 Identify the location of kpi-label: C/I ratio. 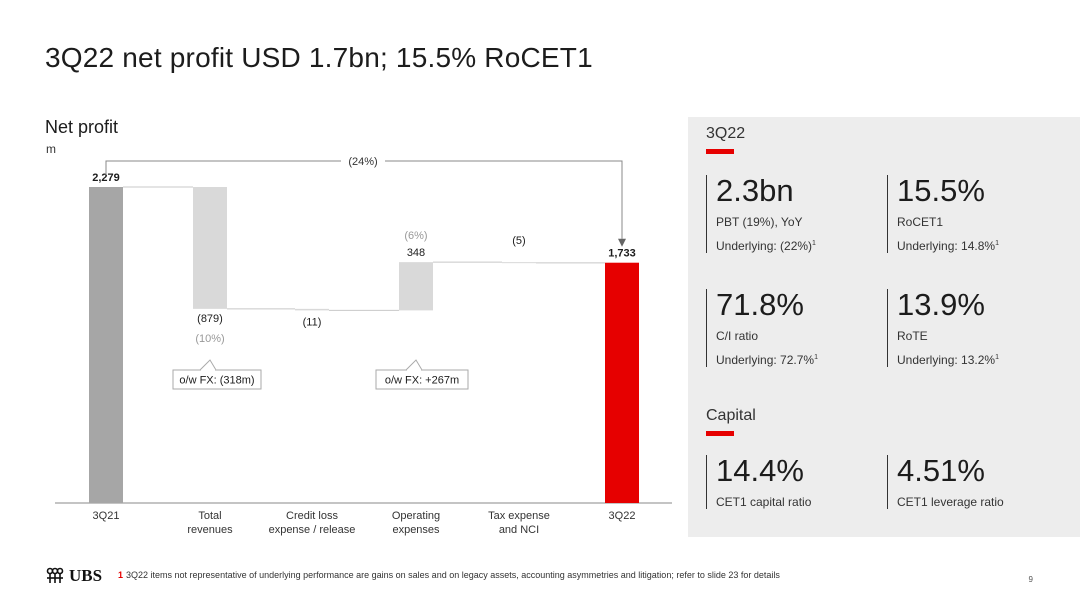
(737, 336).